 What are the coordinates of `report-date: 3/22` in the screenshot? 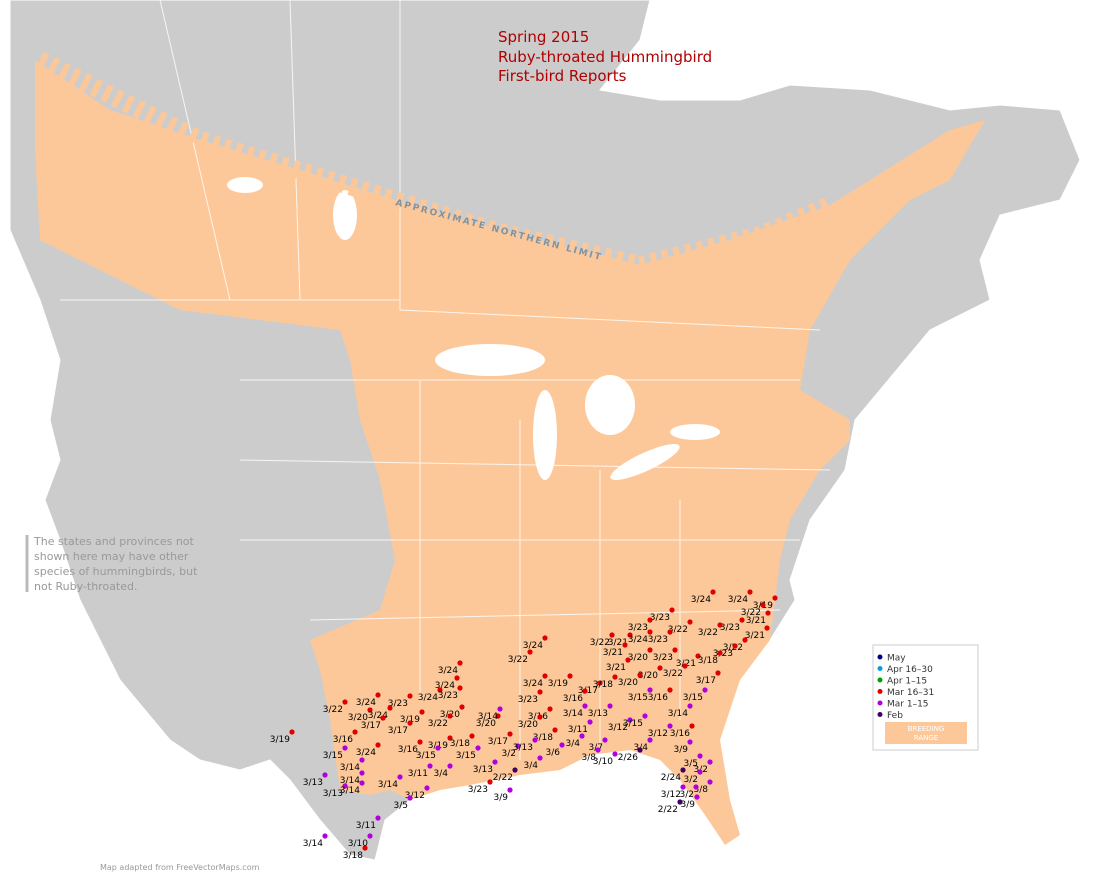 It's located at (518, 660).